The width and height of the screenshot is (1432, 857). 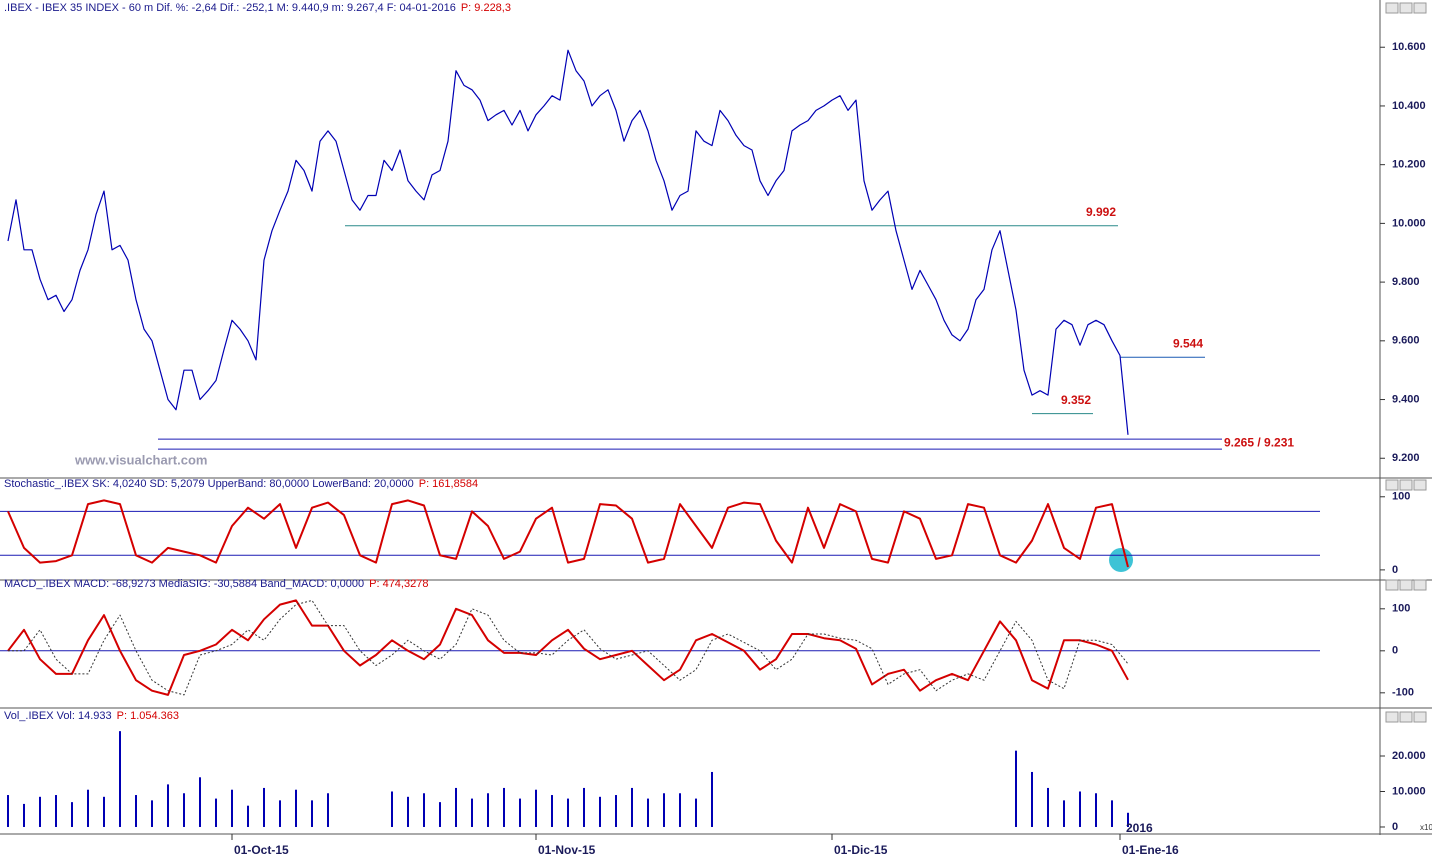 I want to click on panel-buttons, so click(x=1406, y=362).